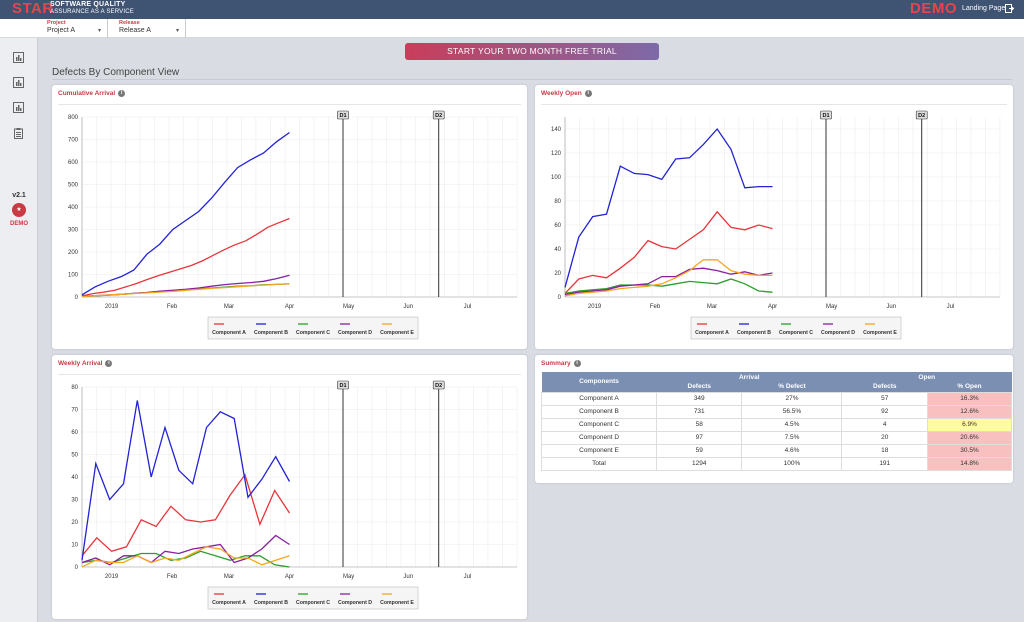 The height and width of the screenshot is (622, 1024). Describe the element at coordinates (884, 424) in the screenshot. I see `cell-open-defects: 4` at that location.